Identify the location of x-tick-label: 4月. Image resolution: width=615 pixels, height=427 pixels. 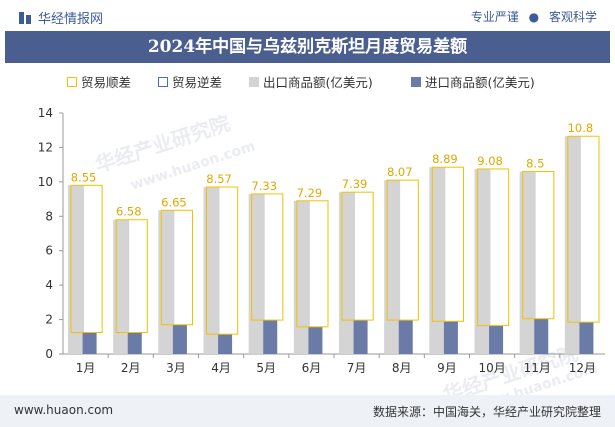
(221, 368).